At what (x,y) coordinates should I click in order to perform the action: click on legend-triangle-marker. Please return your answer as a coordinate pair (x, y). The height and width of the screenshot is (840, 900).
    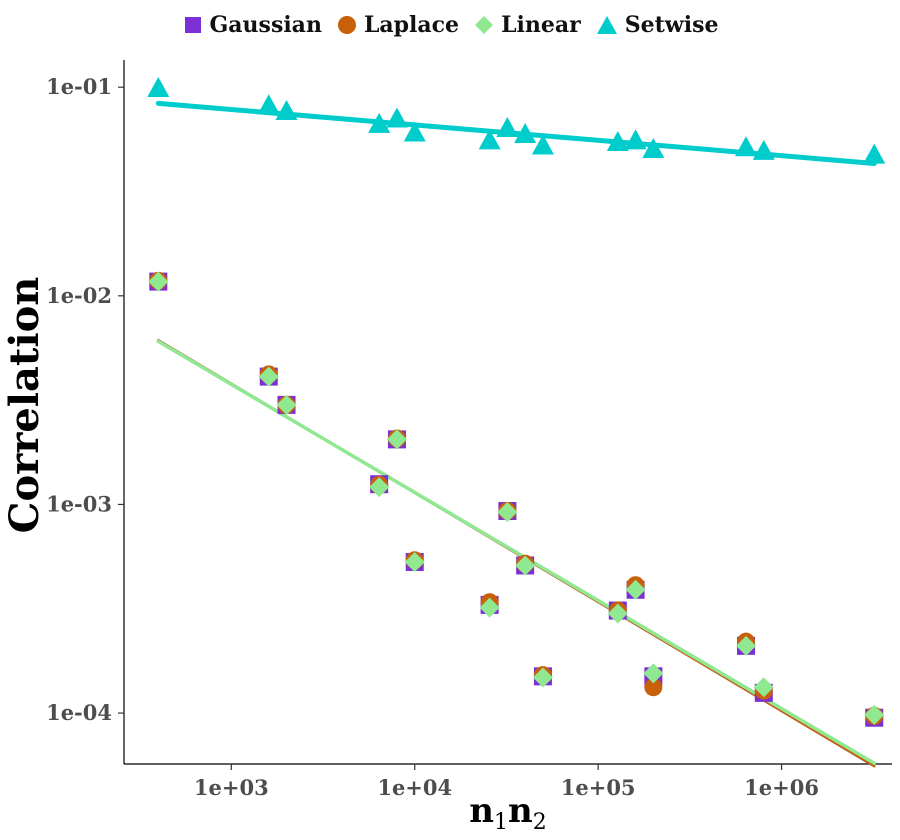
    Looking at the image, I should click on (606, 25).